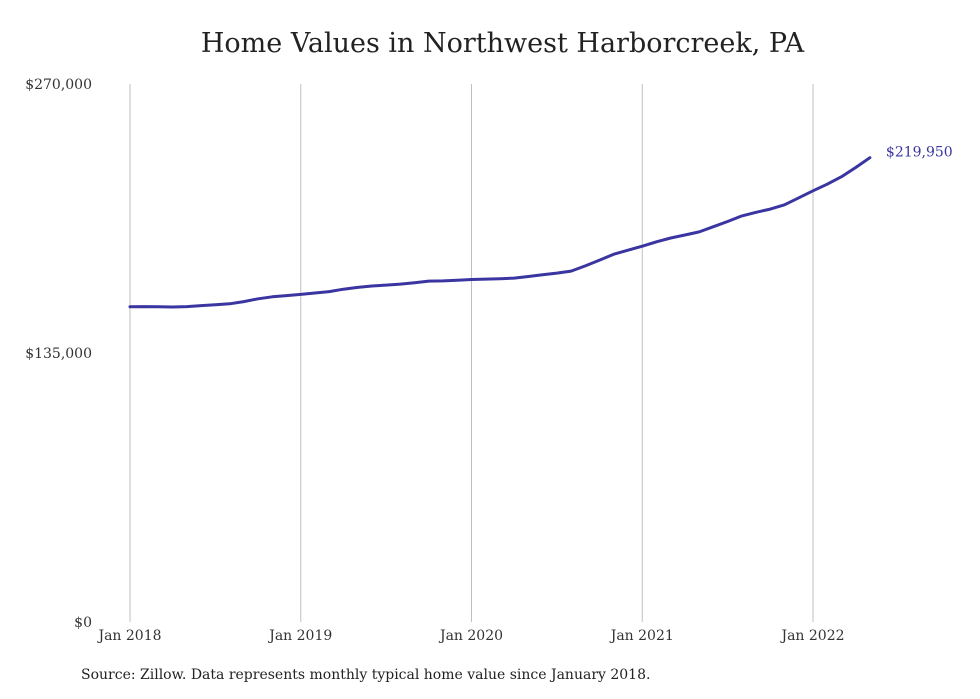 The image size is (980, 699). I want to click on x-tick-label: Jan 2020, so click(470, 636).